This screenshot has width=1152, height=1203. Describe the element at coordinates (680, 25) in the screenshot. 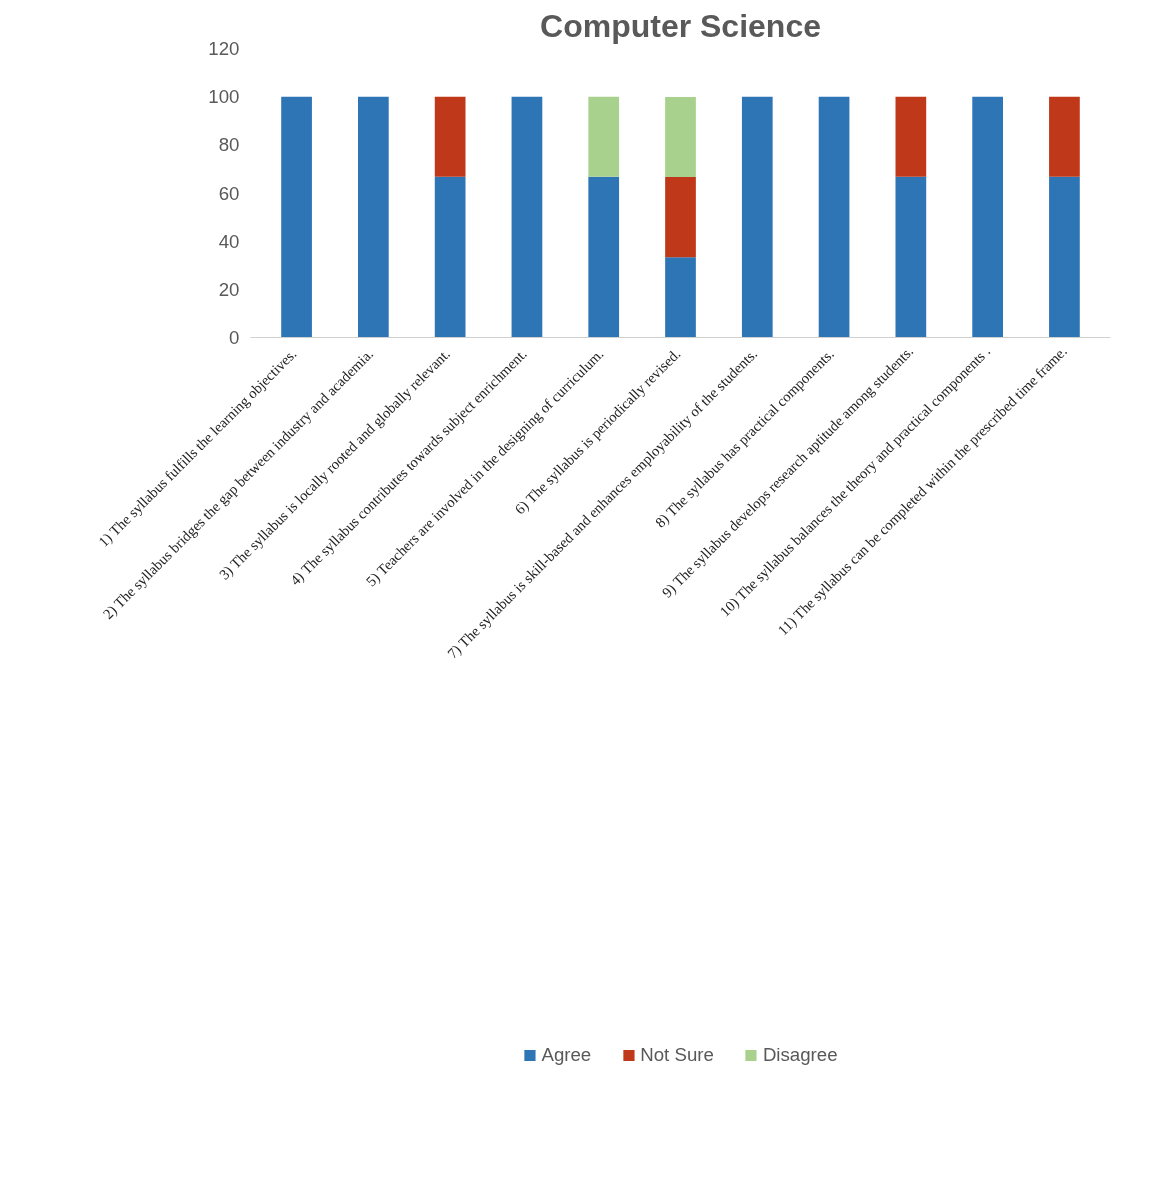

I see `chart-title: Computer Science` at that location.